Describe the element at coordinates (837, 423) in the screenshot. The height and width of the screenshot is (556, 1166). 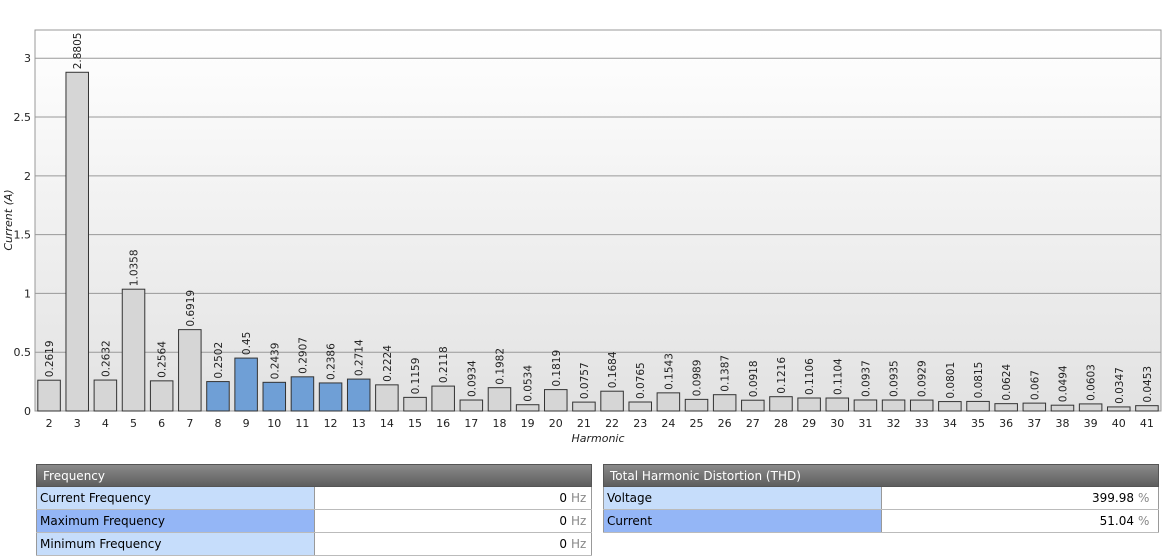
I see `x-tick-label: 30` at that location.